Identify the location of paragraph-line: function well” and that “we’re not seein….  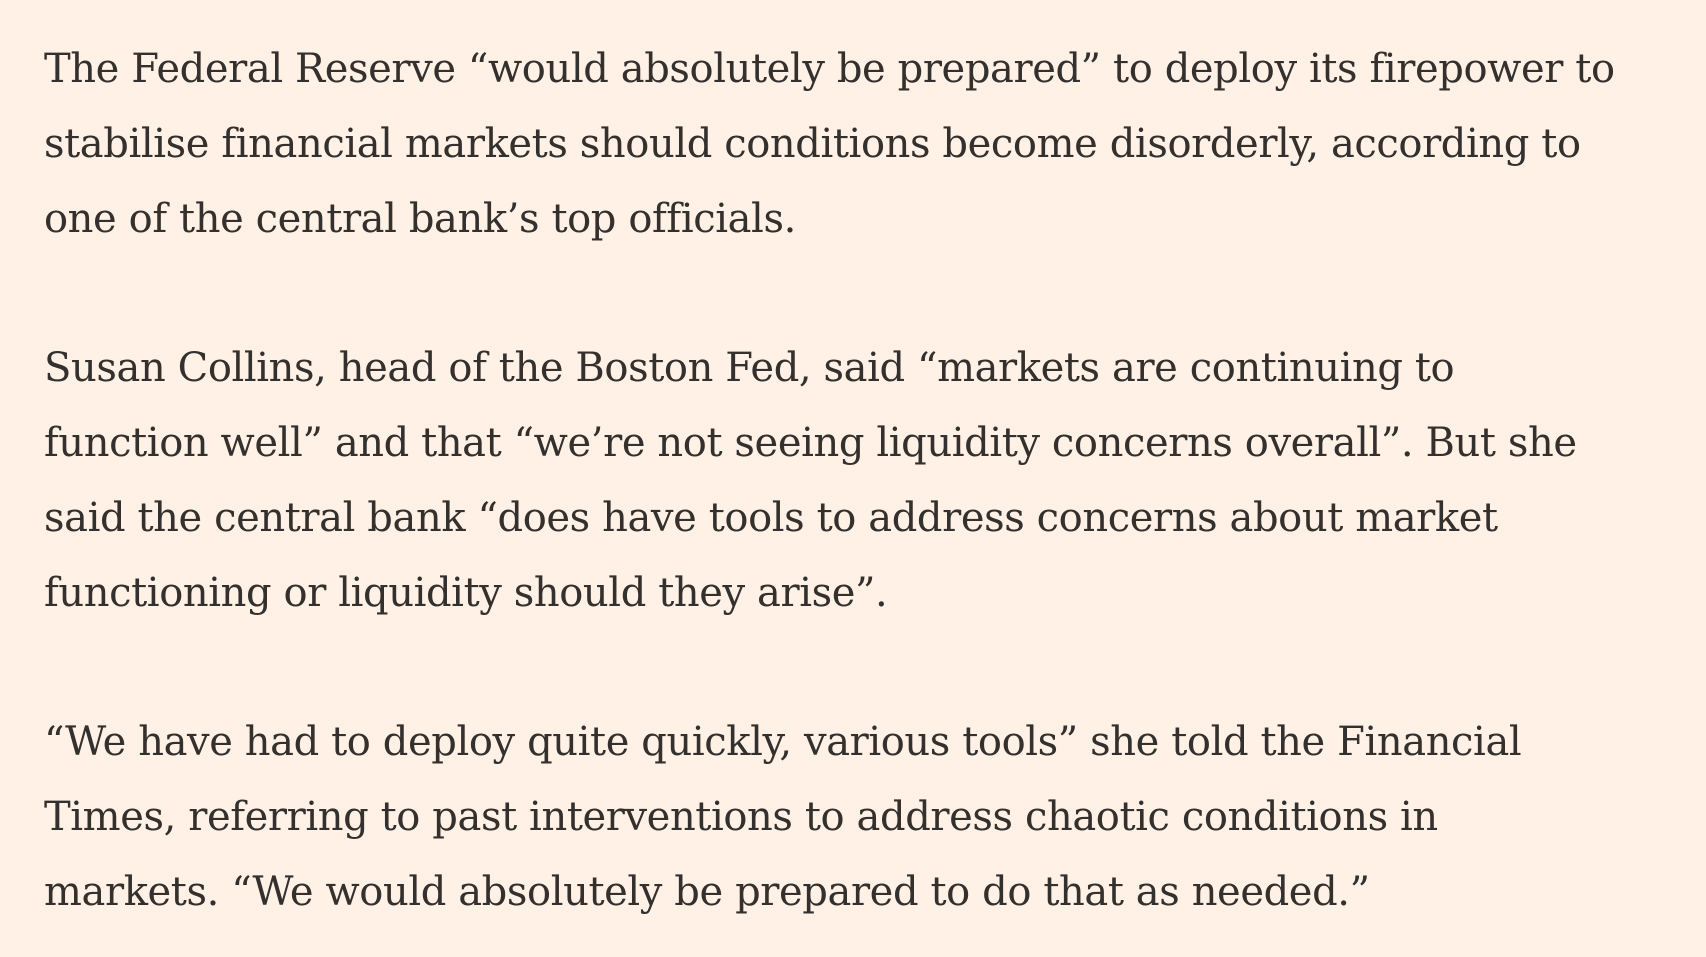
(810, 443).